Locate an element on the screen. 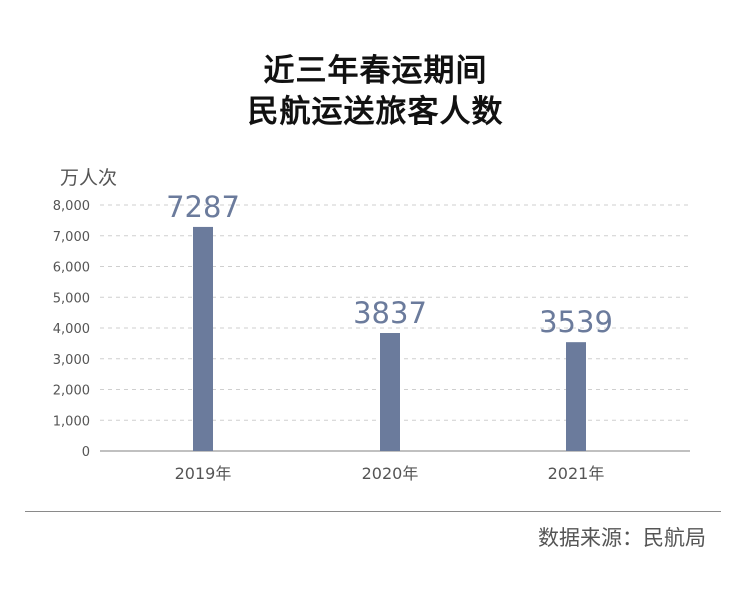 This screenshot has width=751, height=589. y-tick-label: 0 is located at coordinates (86, 452).